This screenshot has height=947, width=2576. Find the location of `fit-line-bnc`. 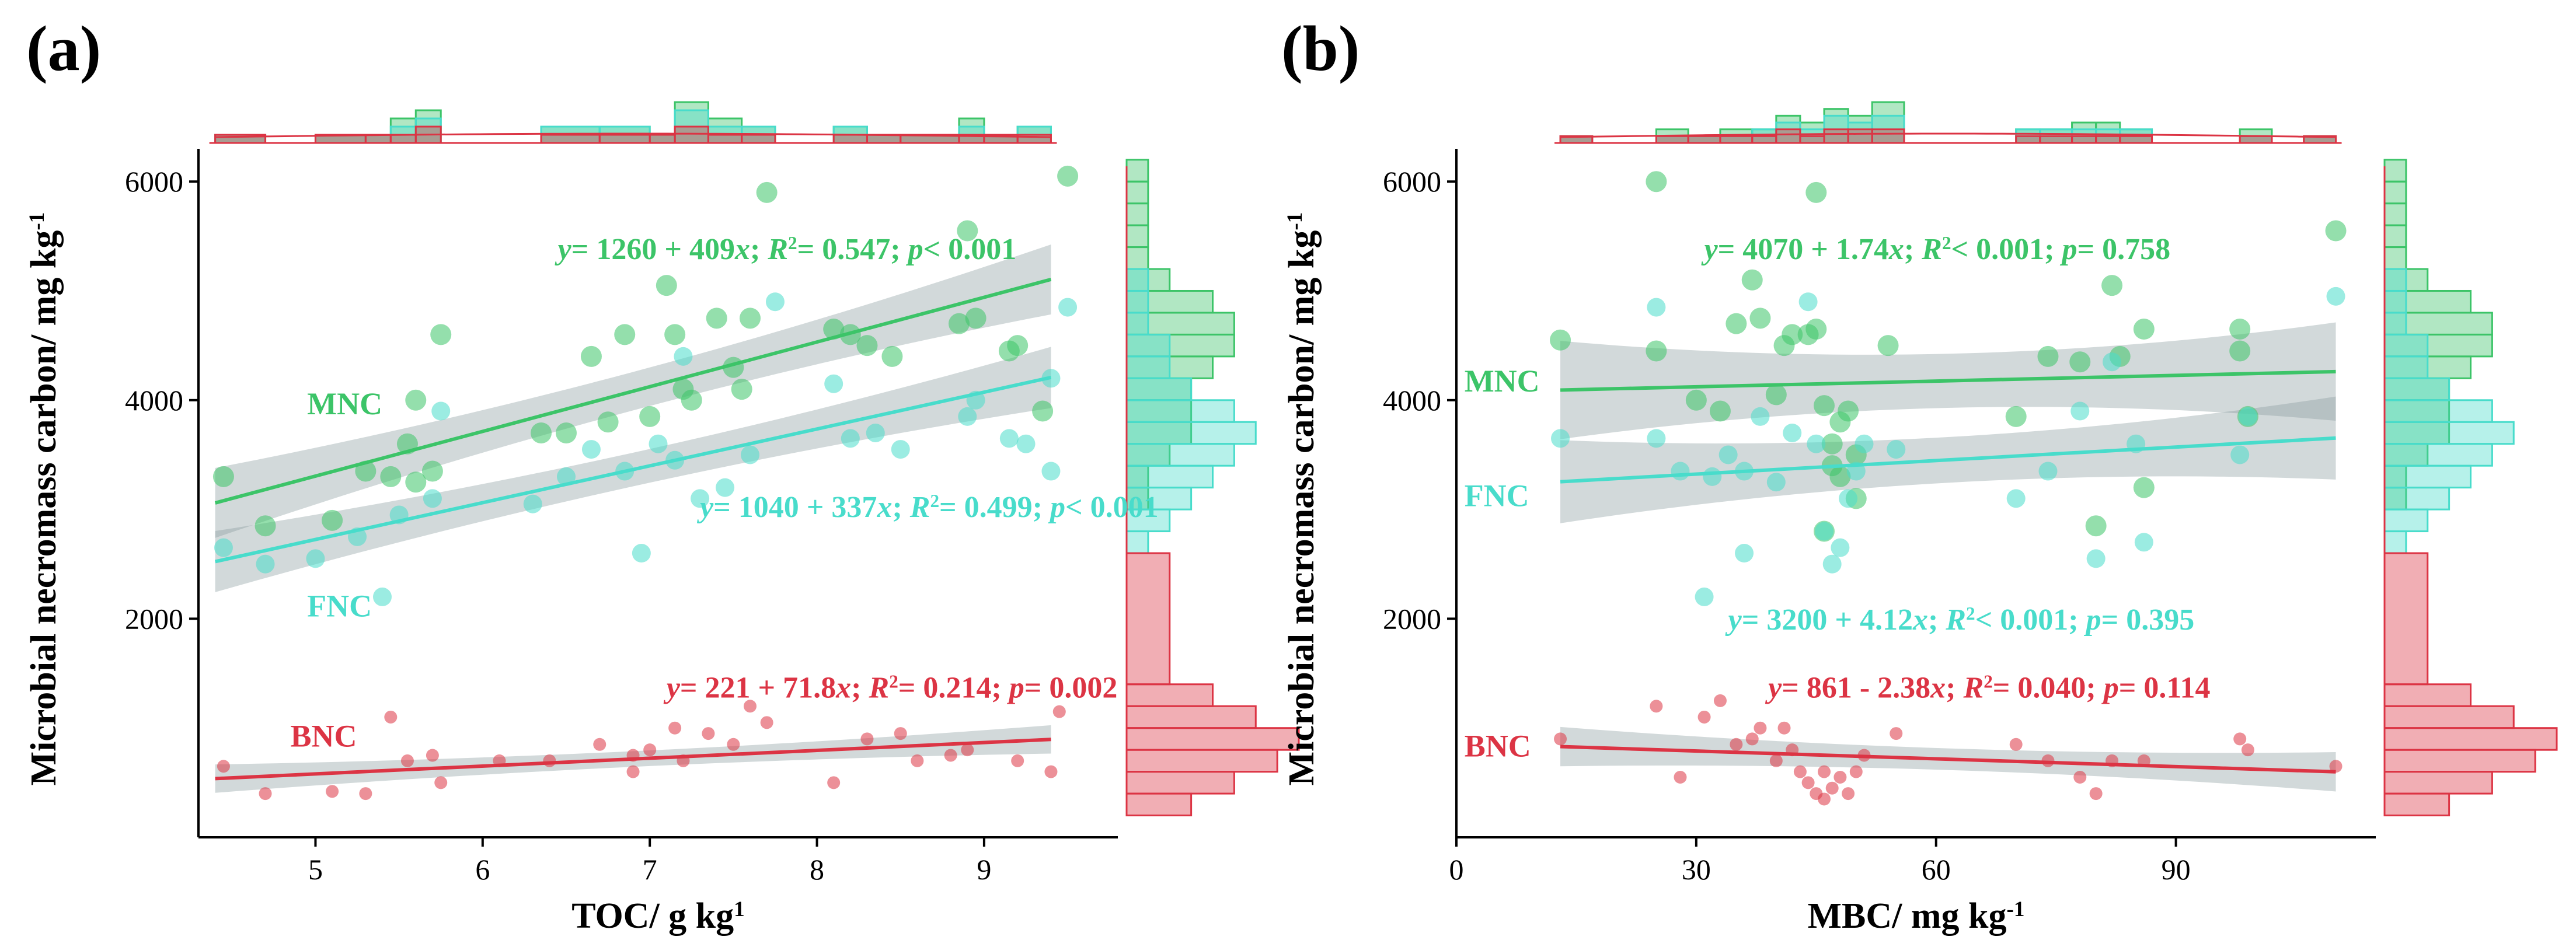

fit-line-bnc is located at coordinates (1948, 760).